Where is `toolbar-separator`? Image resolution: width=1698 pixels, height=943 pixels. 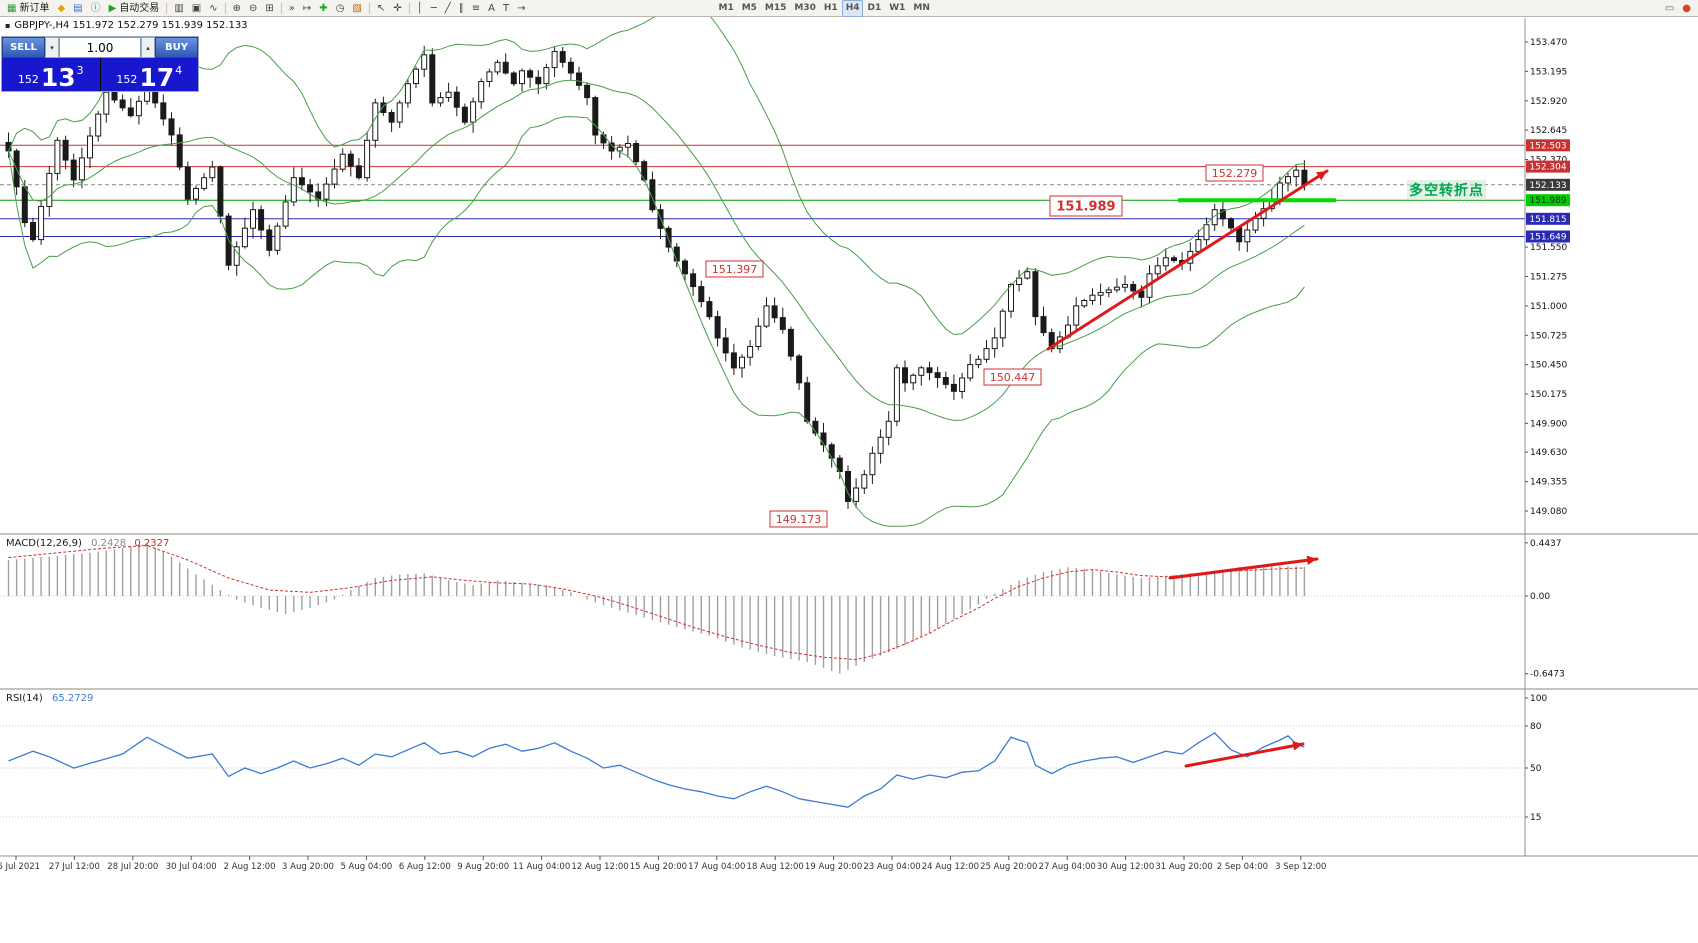
toolbar-separator is located at coordinates (167, 8).